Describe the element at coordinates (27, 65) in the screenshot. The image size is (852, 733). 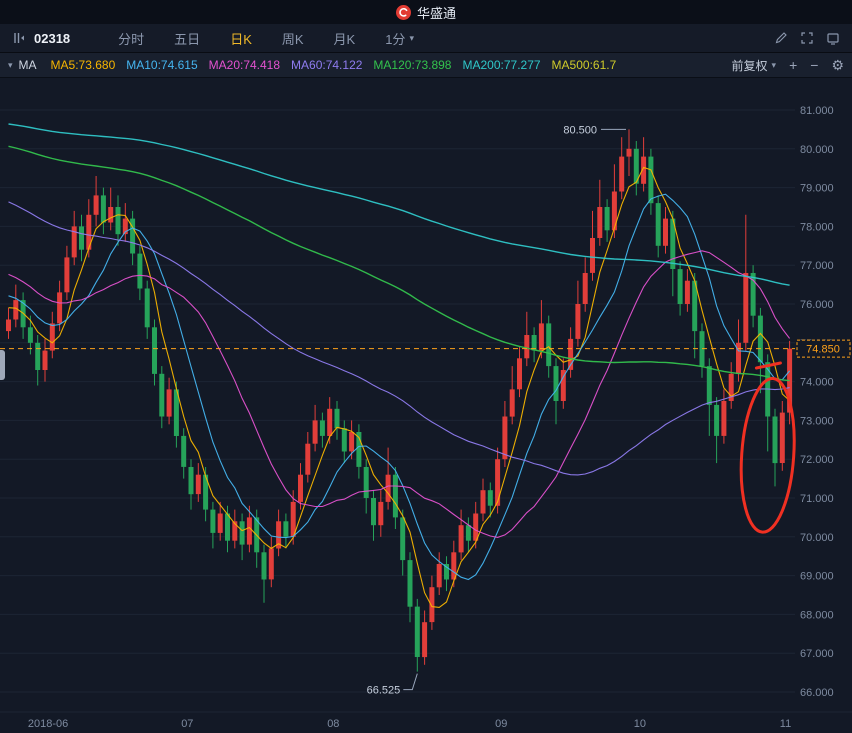
I see `indicator-name: MA` at that location.